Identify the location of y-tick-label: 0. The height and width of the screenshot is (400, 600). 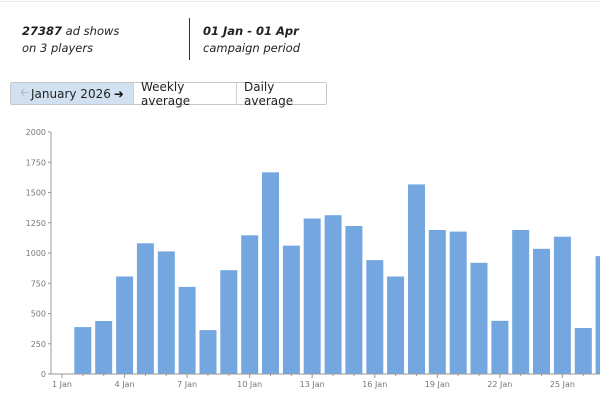
(43, 374).